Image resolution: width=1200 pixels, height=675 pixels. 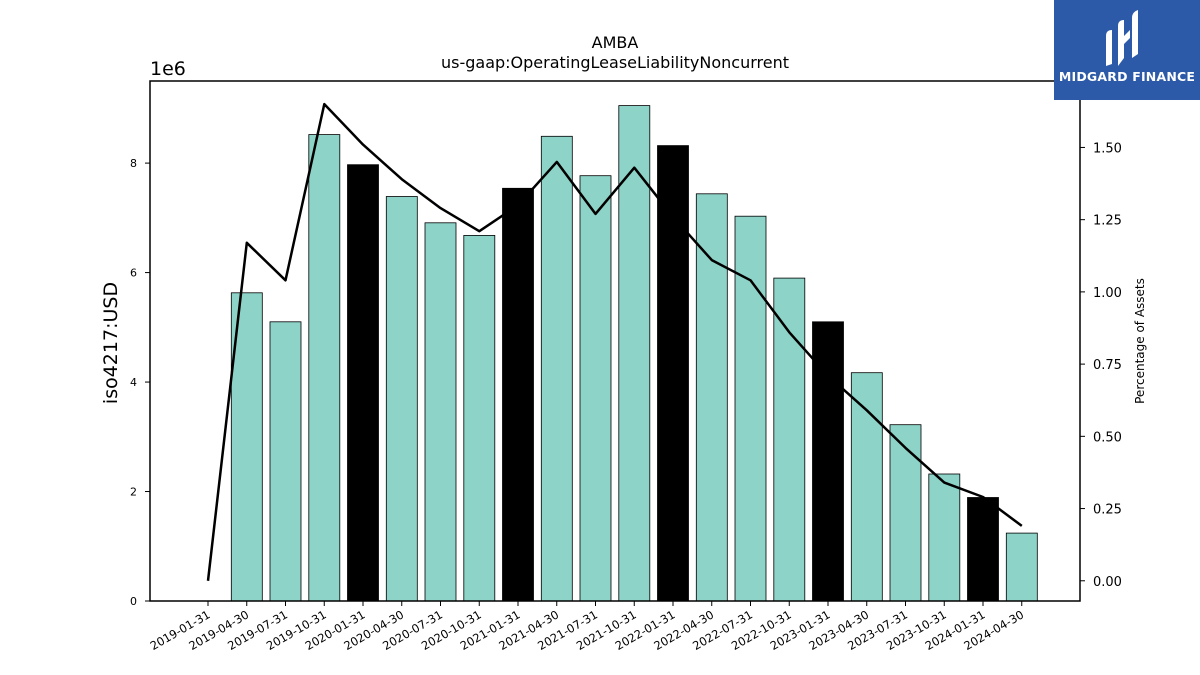 What do you see at coordinates (1107, 365) in the screenshot?
I see `y2-tick-label: 0.75` at bounding box center [1107, 365].